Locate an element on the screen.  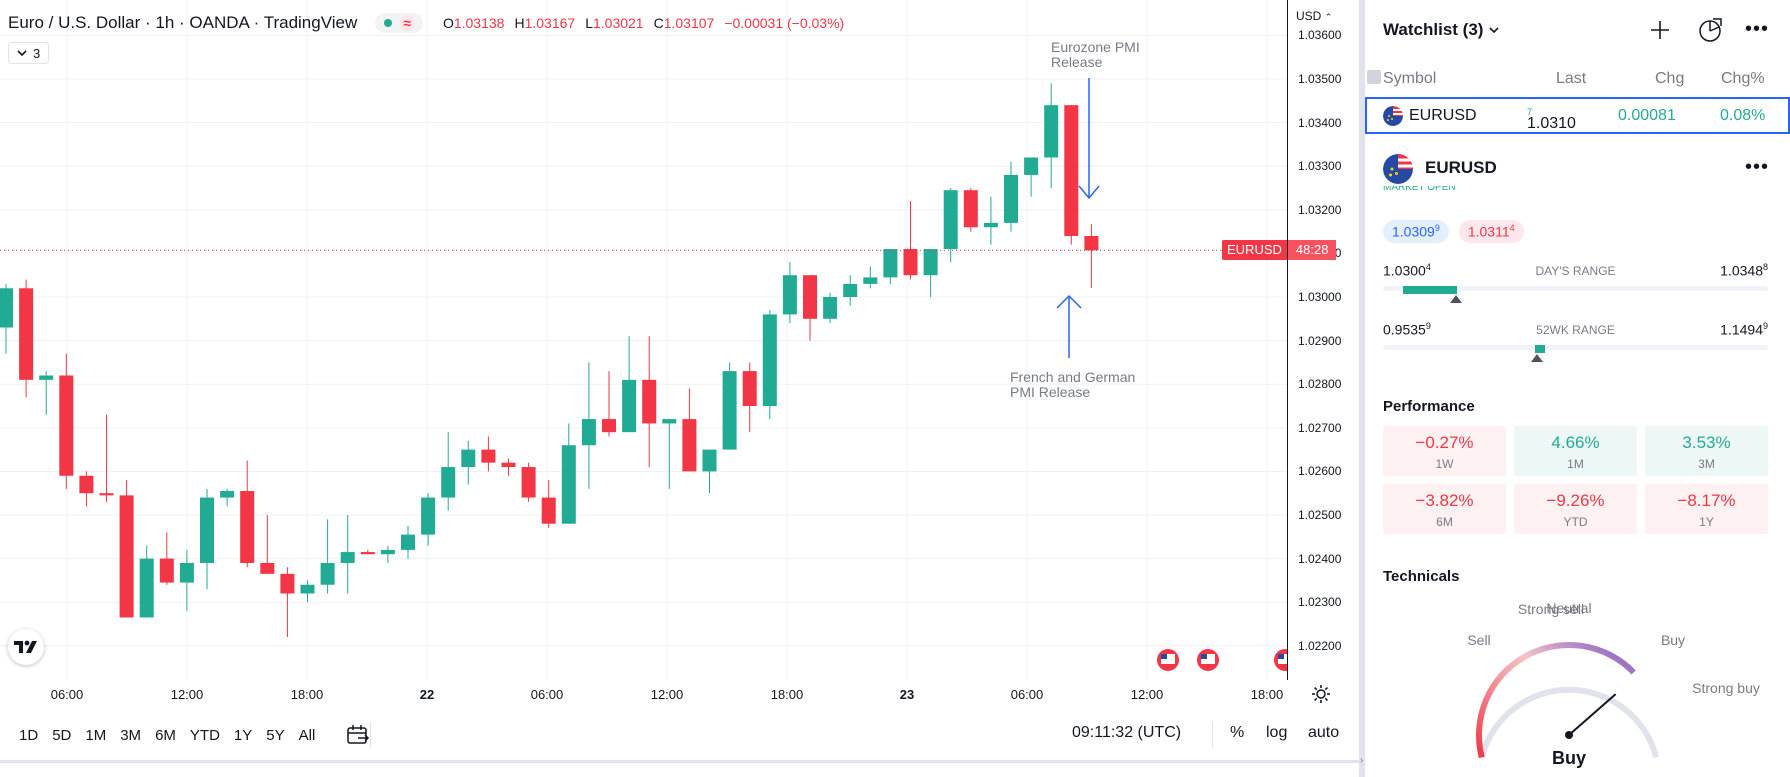
symbol-tag: EURUSD is located at coordinates (1254, 250).